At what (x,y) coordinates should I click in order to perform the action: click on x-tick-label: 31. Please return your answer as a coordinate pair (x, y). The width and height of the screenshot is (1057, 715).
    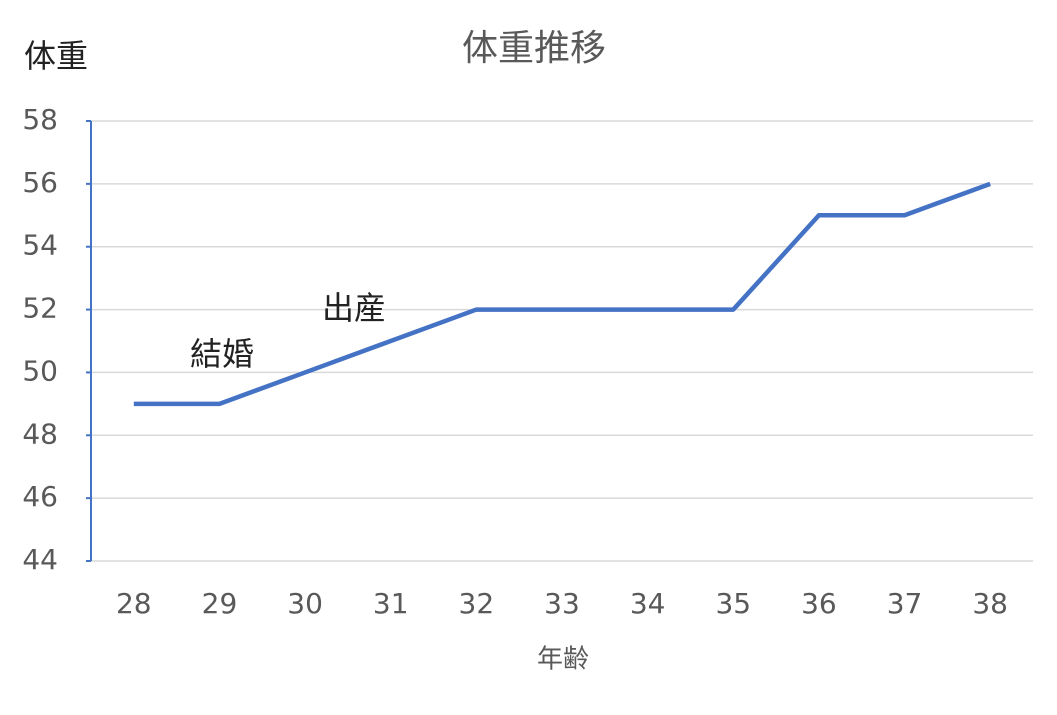
    Looking at the image, I should click on (391, 603).